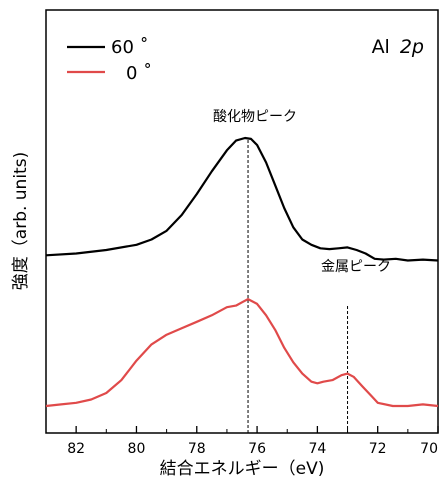  Describe the element at coordinates (242, 469) in the screenshot. I see `x-axis-label: 結合エネルギー（eV)` at that location.